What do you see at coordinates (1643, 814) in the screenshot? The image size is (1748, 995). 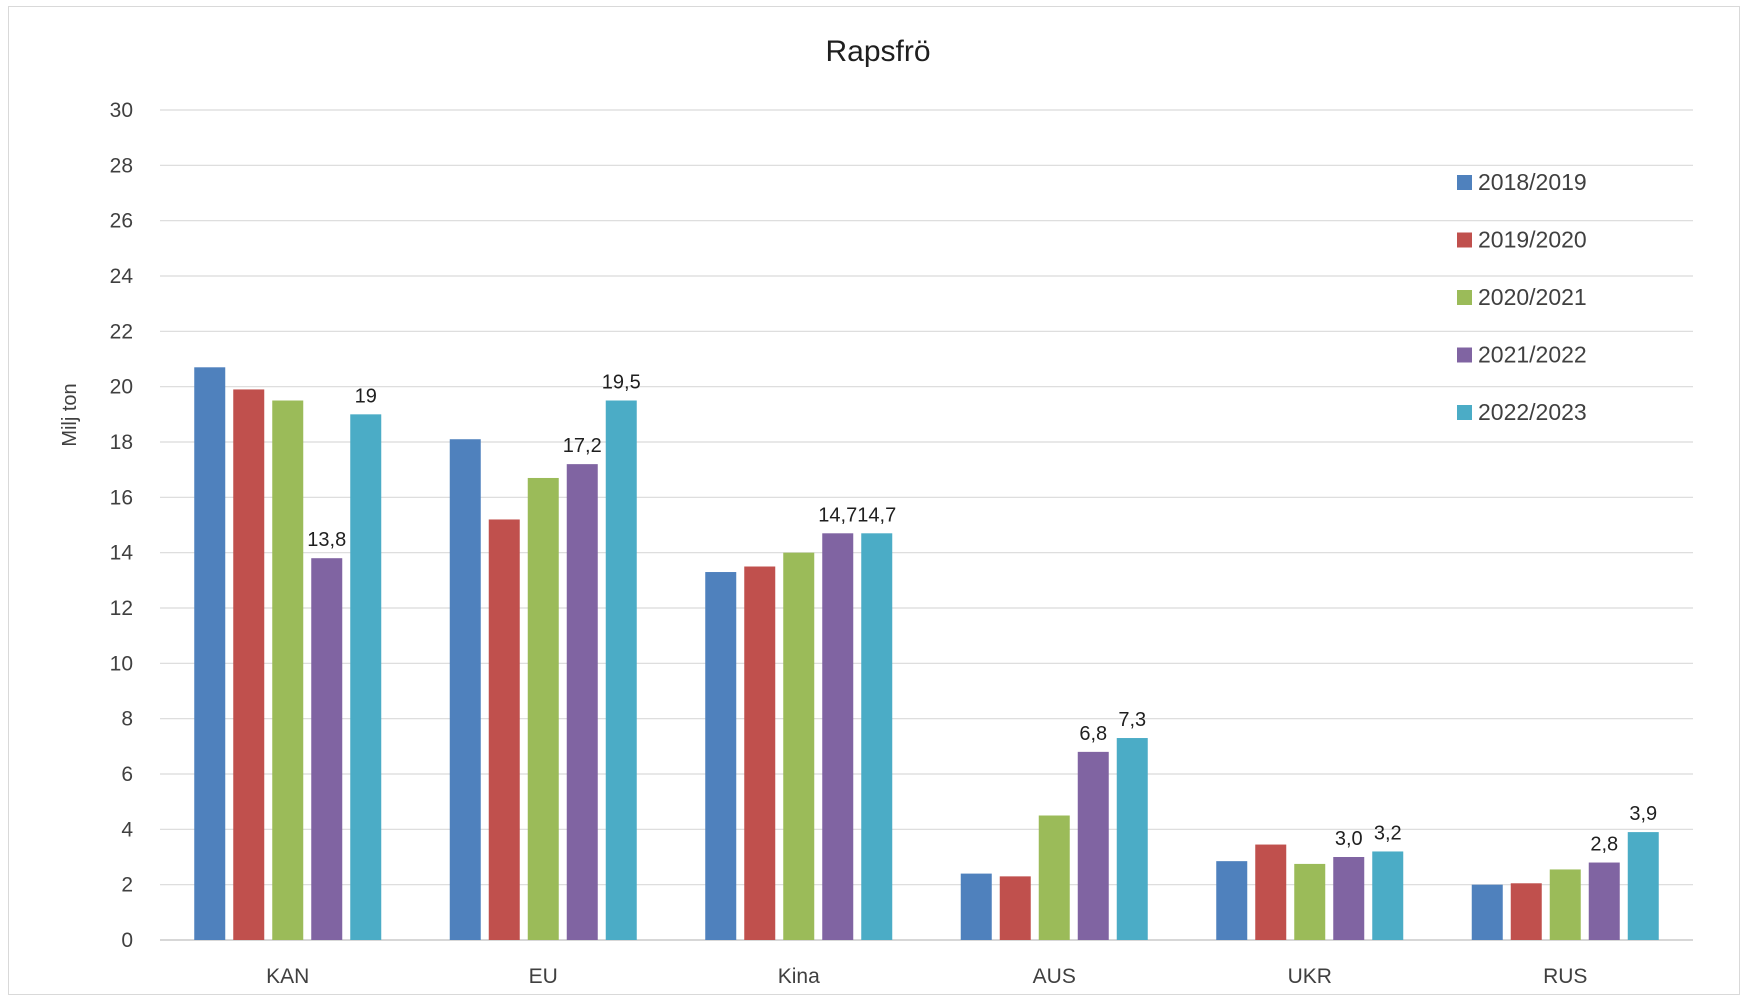 I see `data-label: 3,9` at bounding box center [1643, 814].